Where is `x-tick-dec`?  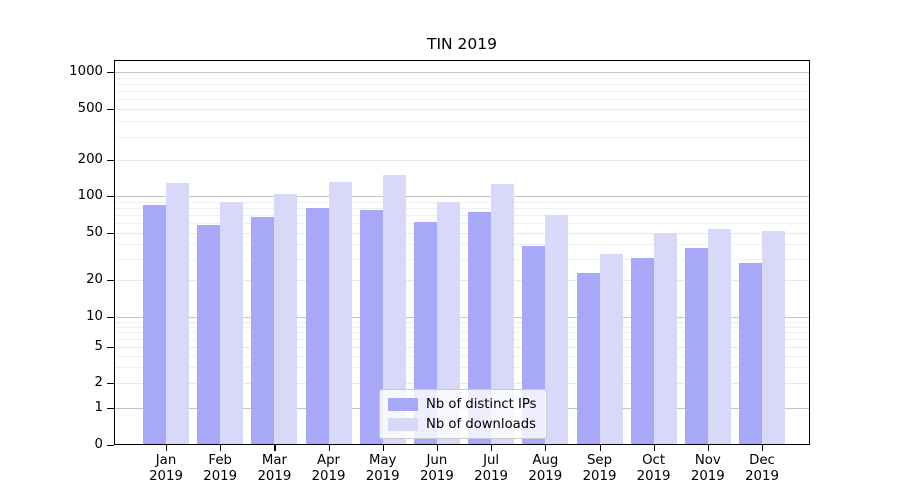 x-tick-dec is located at coordinates (763, 448).